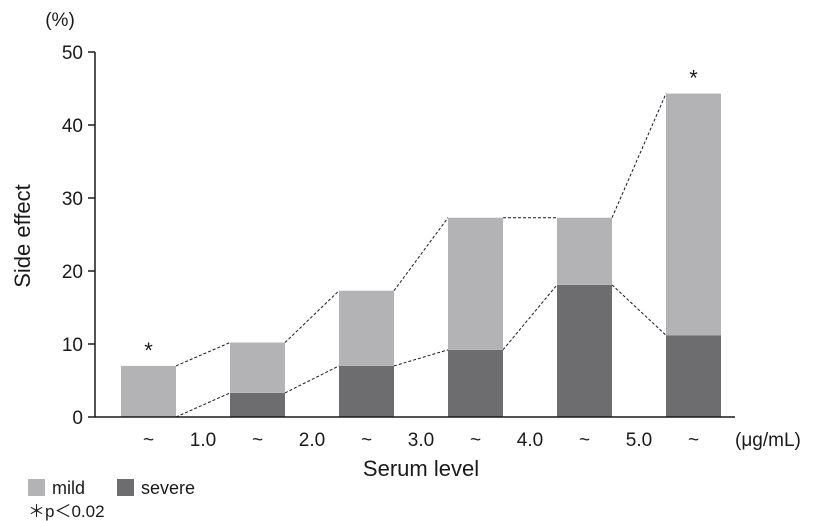 The image size is (820, 521). What do you see at coordinates (77, 418) in the screenshot?
I see `y-tick-label: 0` at bounding box center [77, 418].